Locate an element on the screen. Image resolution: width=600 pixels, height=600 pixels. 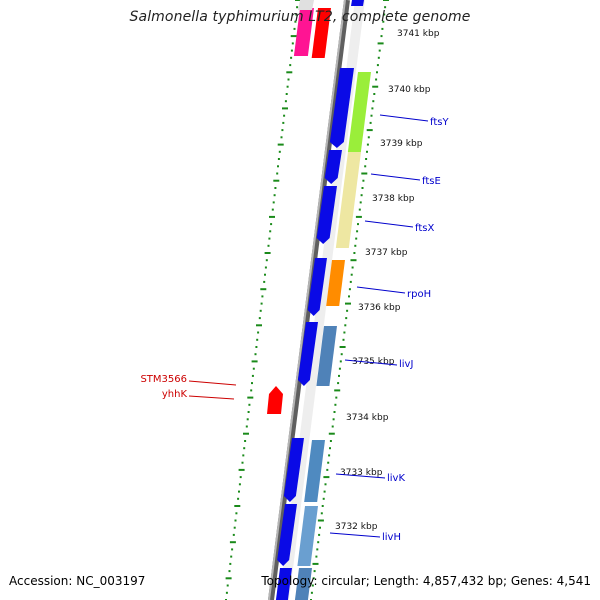
scale-label-3741: 3741 kbp is located at coordinates (418, 34).